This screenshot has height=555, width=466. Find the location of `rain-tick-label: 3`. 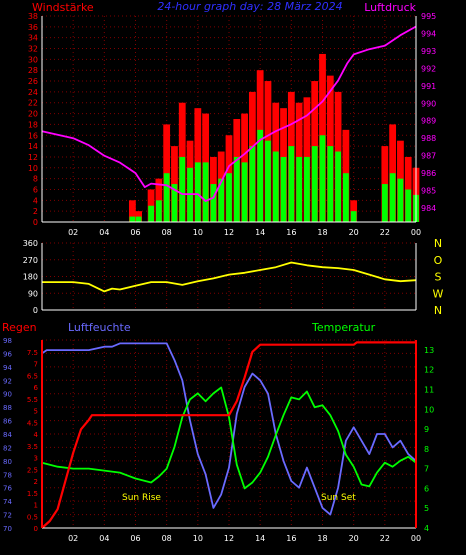

rain-tick-label: 3 is located at coordinates (36, 459).